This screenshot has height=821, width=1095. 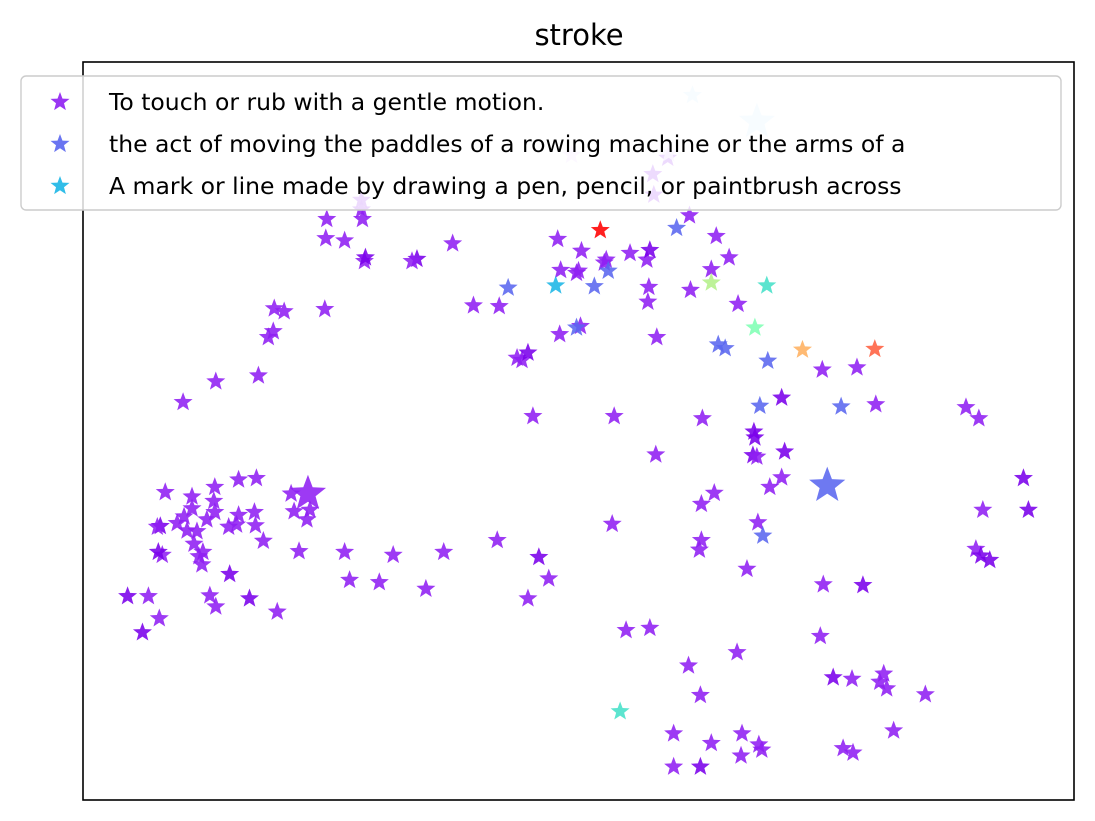 I want to click on chart-title: stroke, so click(x=578, y=35).